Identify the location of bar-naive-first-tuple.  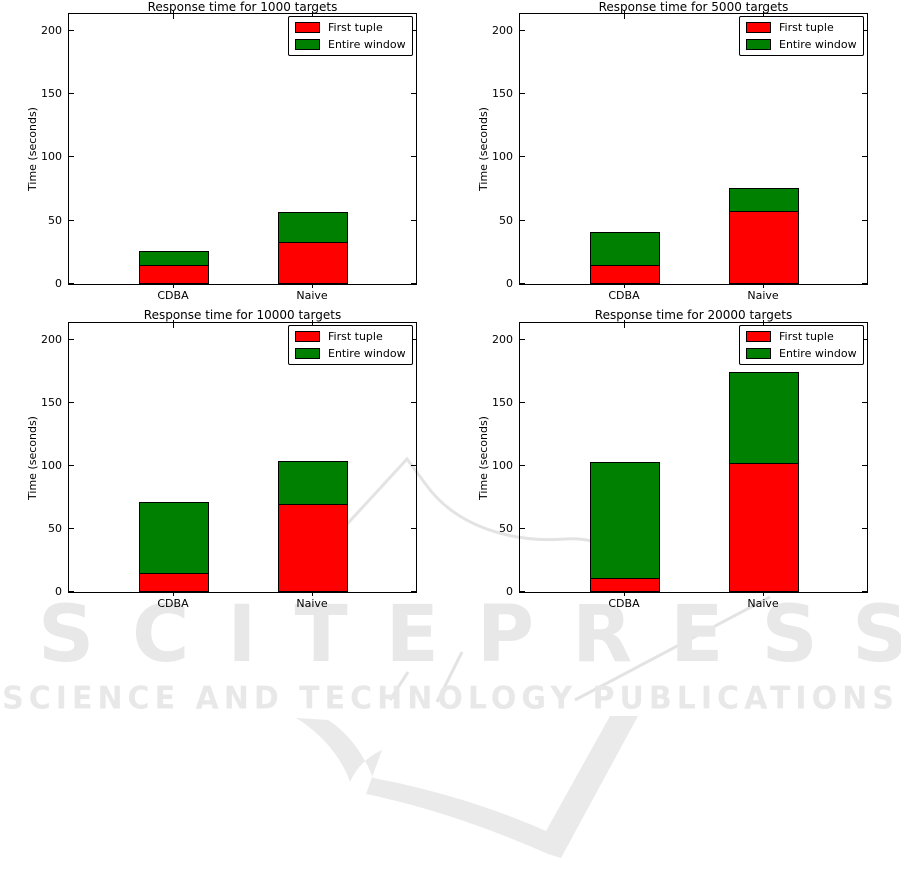
(313, 263).